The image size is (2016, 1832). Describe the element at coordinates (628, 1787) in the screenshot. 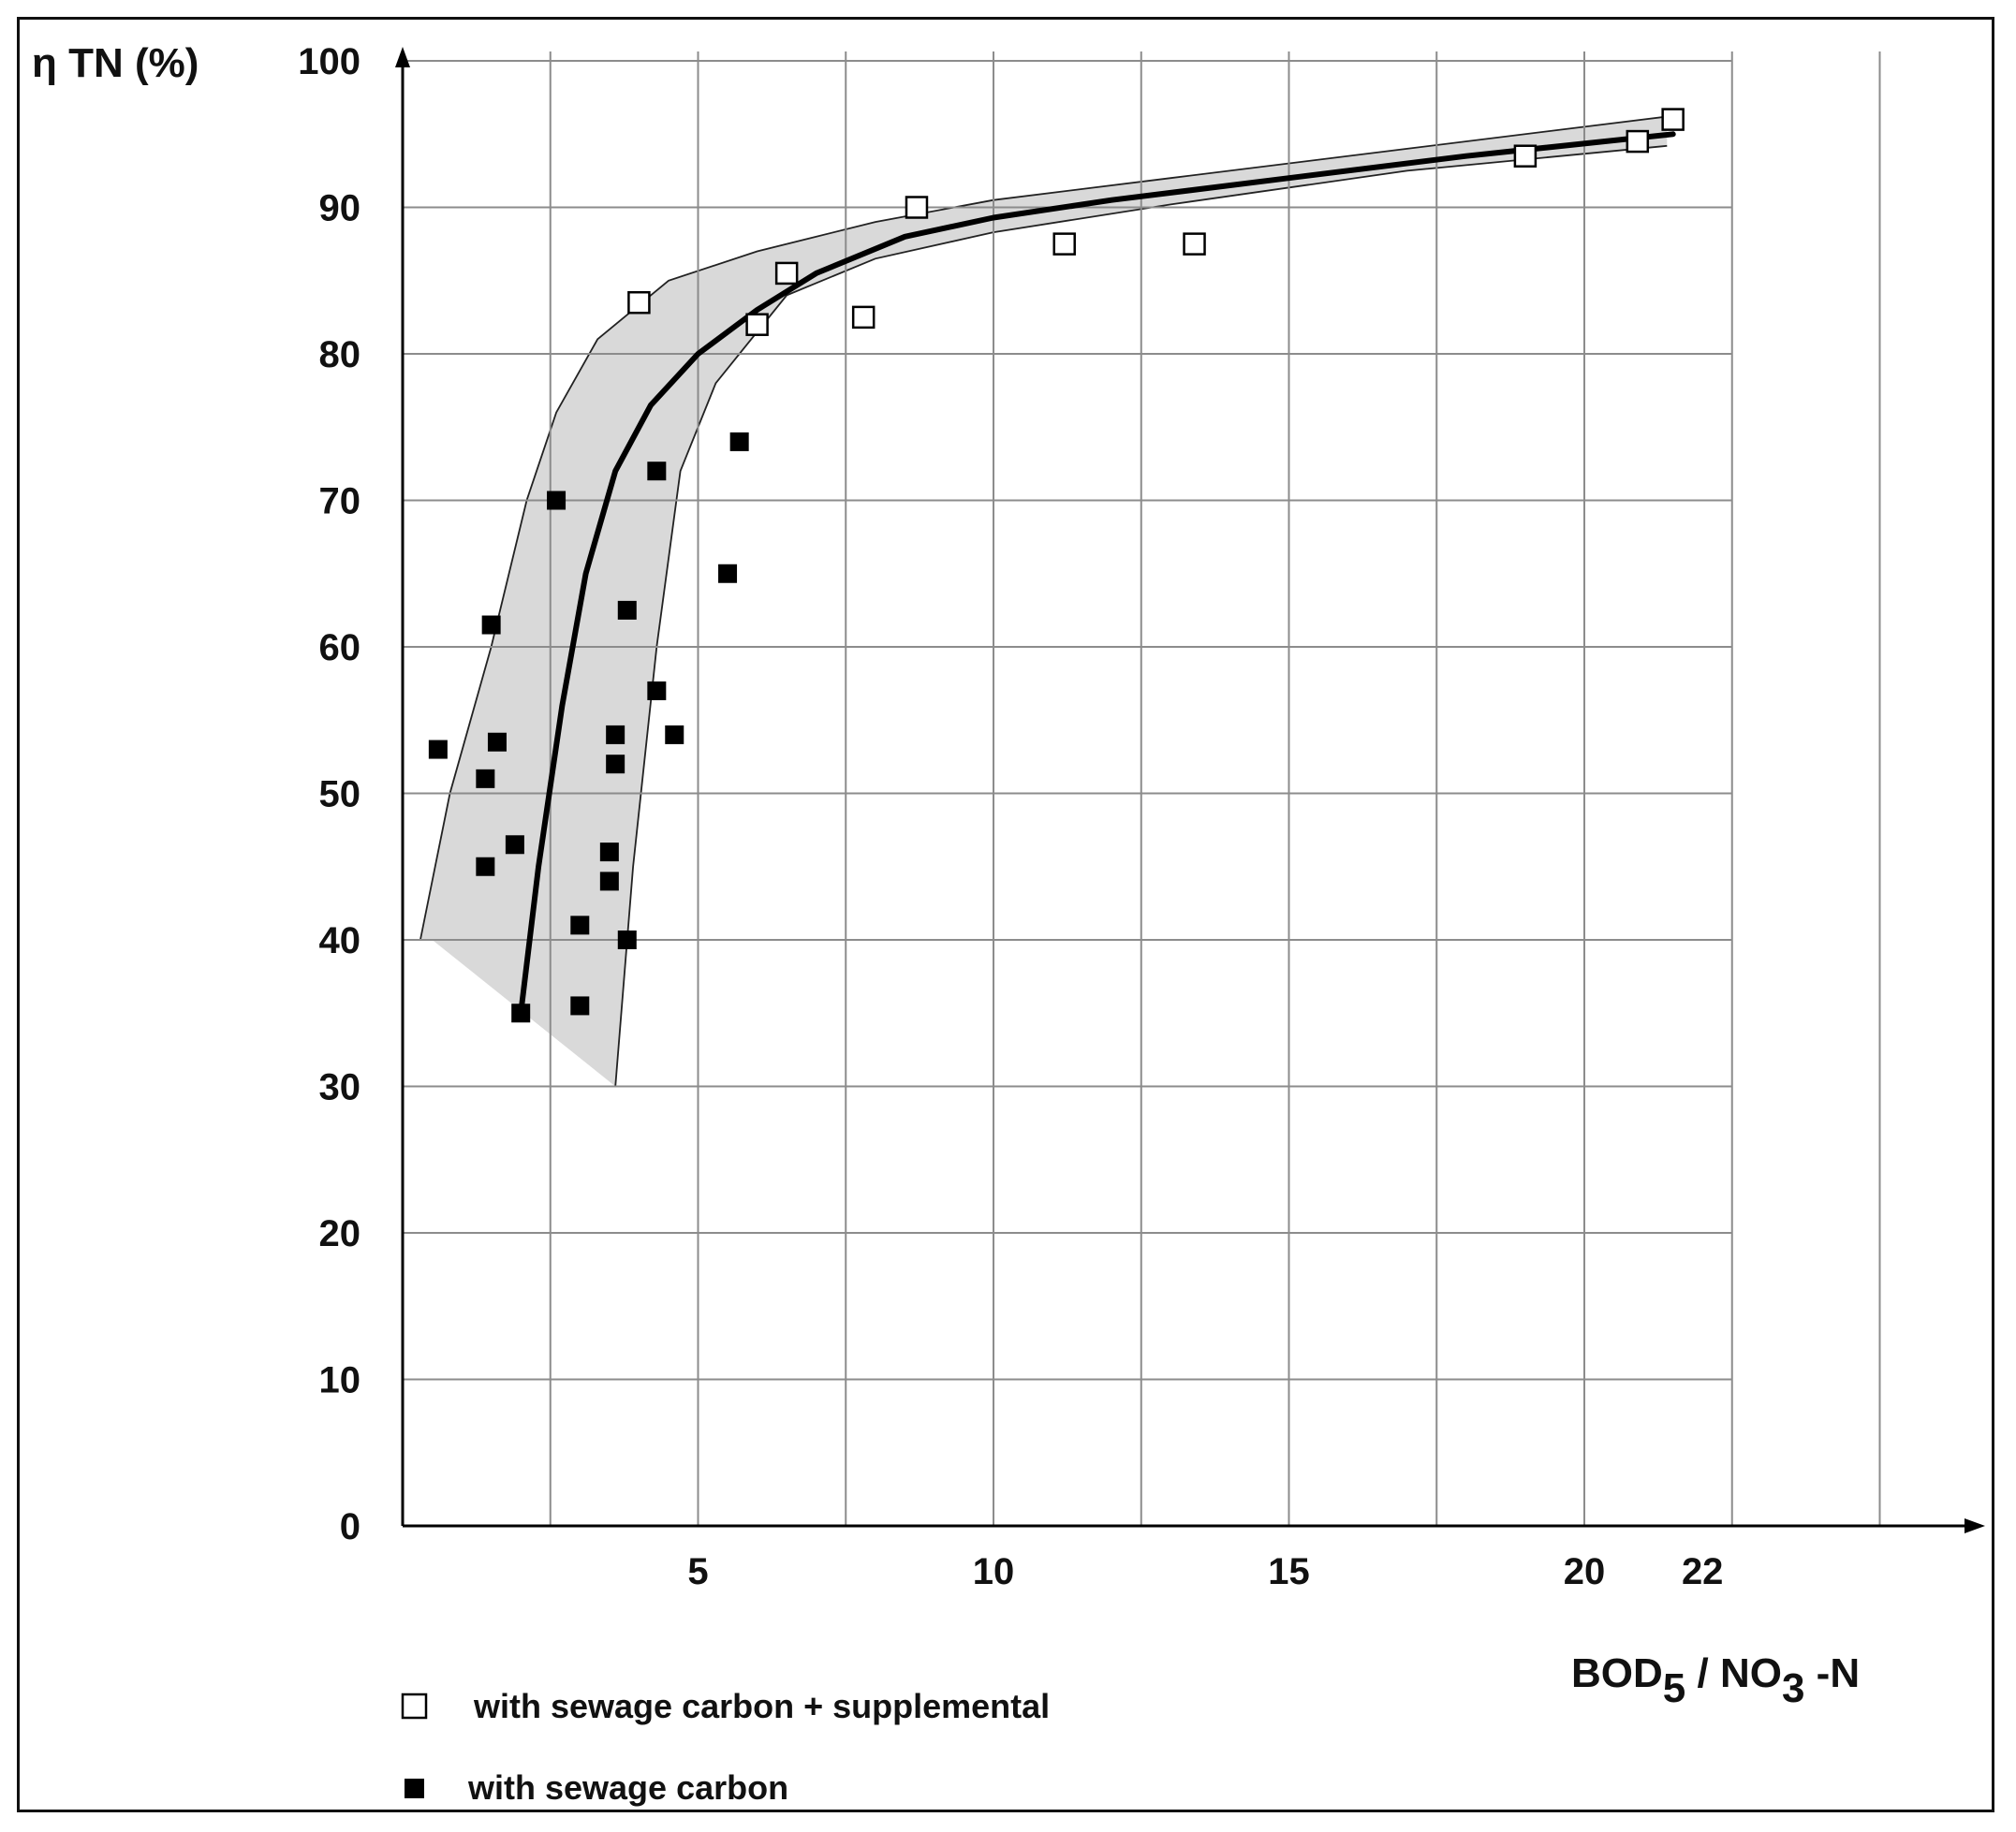

I see `legend-label-sewage: with sewage carbon` at that location.